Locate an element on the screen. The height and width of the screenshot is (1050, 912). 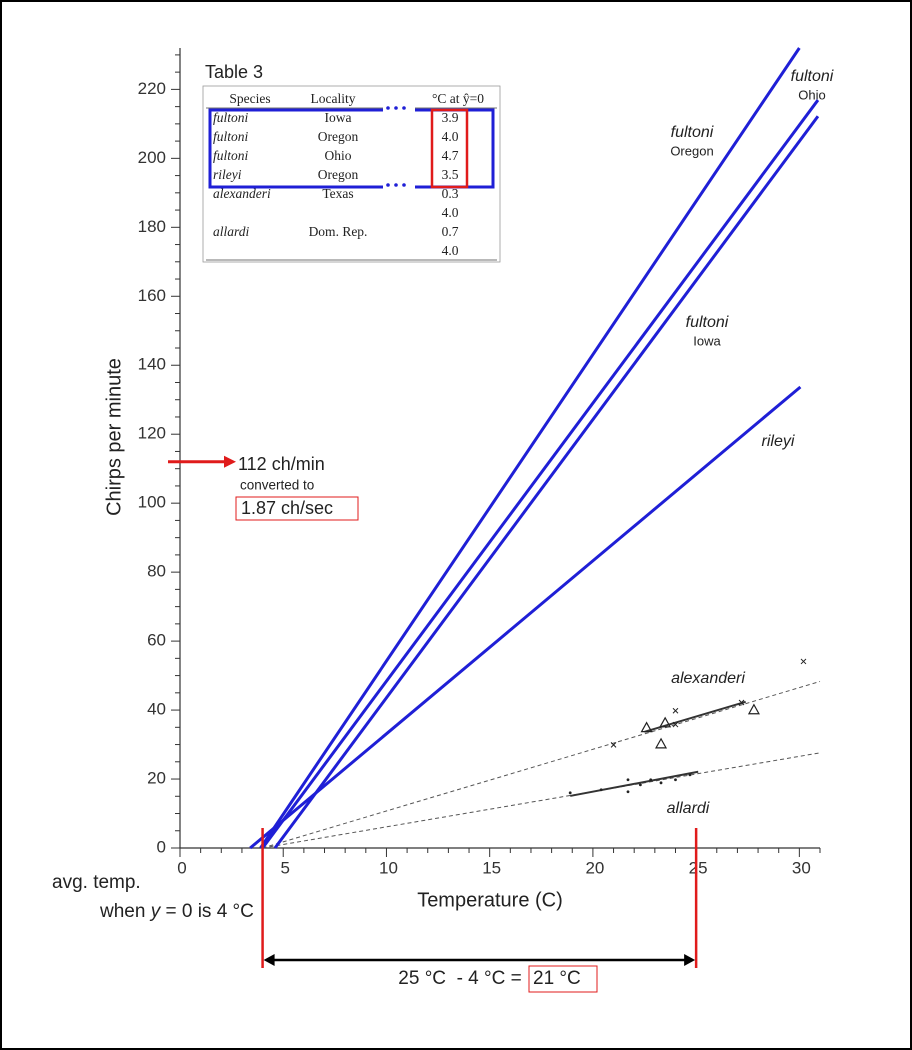
x-axis-label: Temperature (C) is located at coordinates (490, 900).